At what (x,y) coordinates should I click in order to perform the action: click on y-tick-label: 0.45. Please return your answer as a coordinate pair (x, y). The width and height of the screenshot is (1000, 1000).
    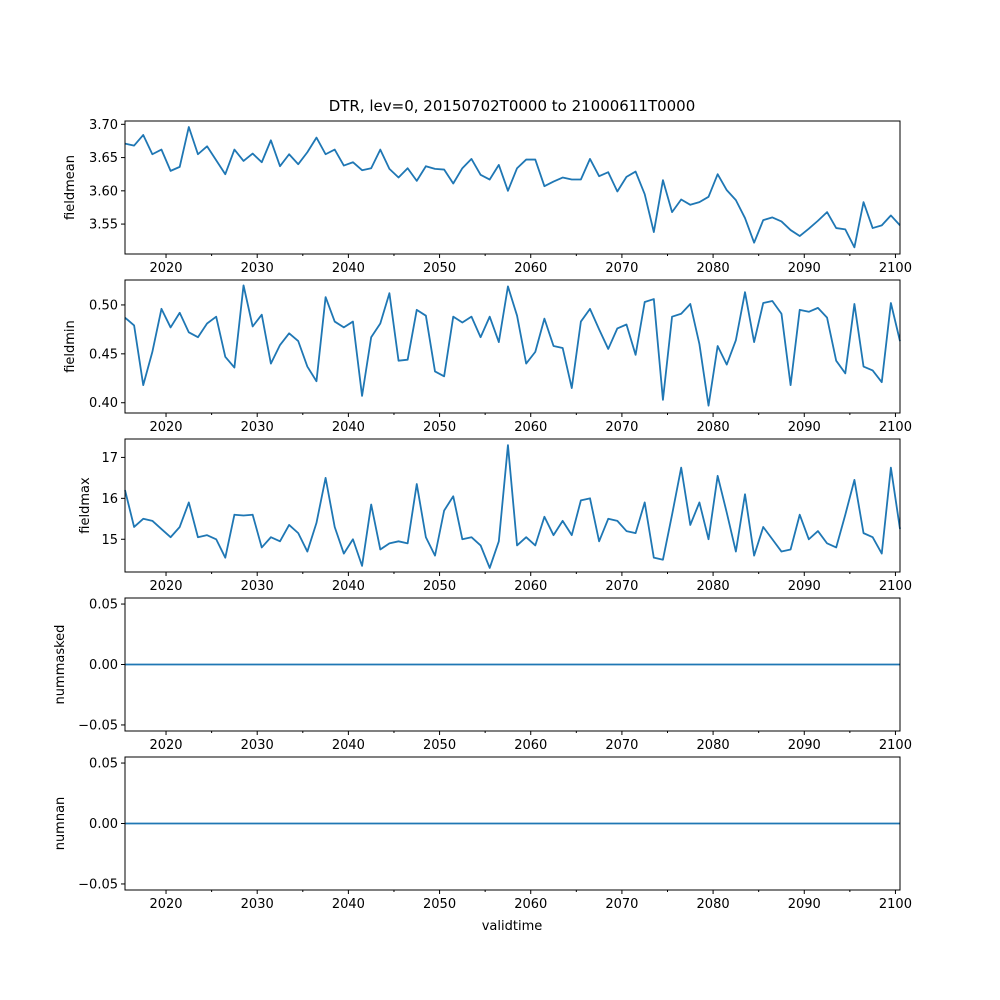
    Looking at the image, I should click on (103, 354).